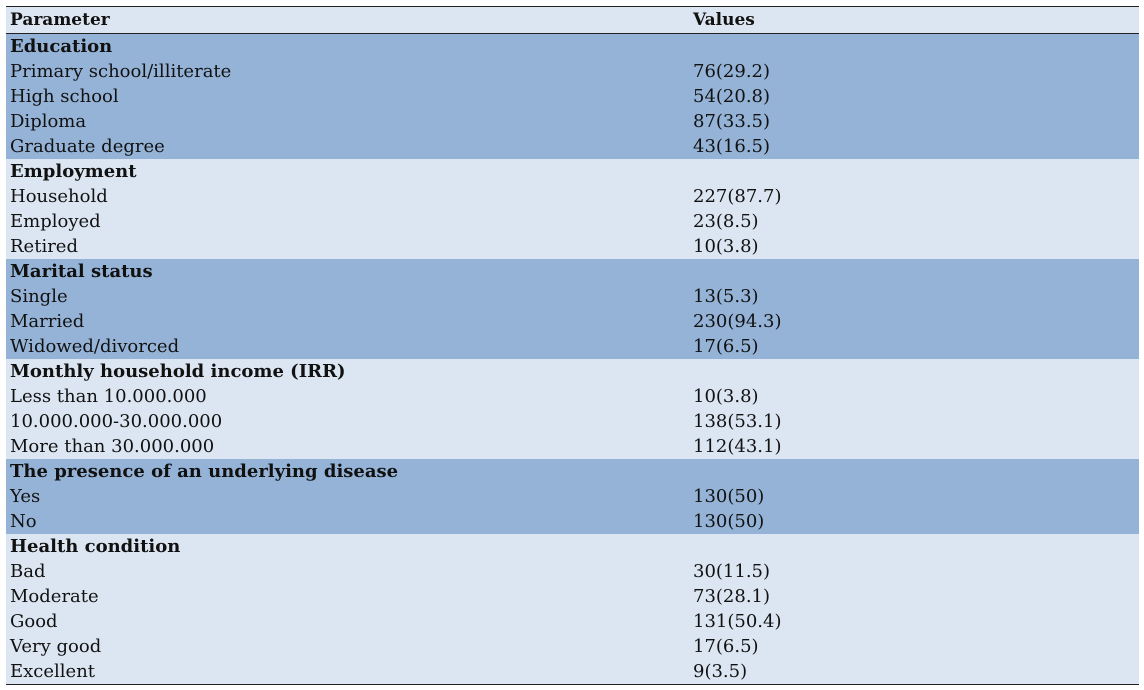 Image resolution: width=1144 pixels, height=690 pixels. What do you see at coordinates (61, 46) in the screenshot?
I see `group-title: Education` at bounding box center [61, 46].